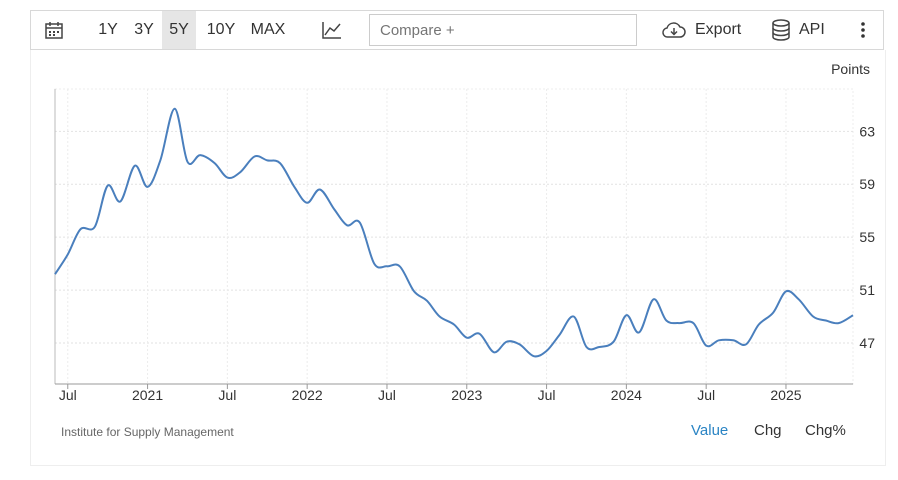 The height and width of the screenshot is (480, 898). I want to click on x-tick-label: 2025, so click(785, 395).